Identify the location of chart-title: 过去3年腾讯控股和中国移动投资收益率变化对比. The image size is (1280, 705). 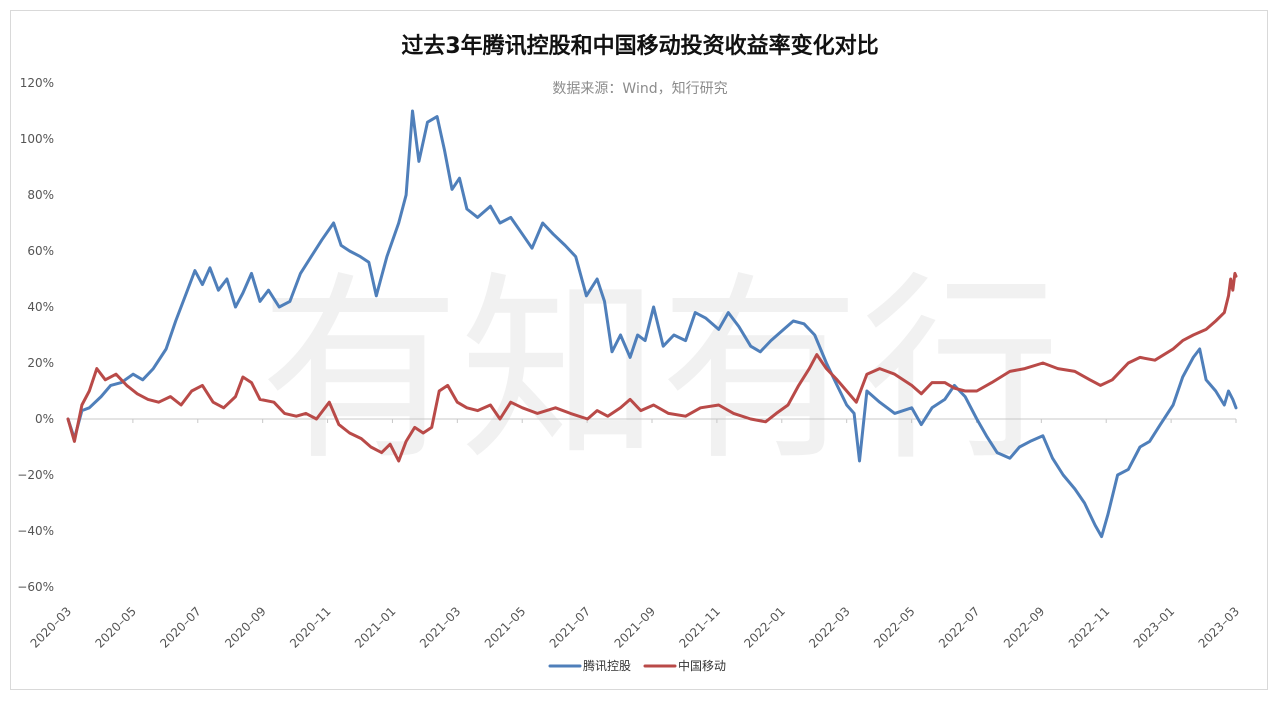
(640, 46).